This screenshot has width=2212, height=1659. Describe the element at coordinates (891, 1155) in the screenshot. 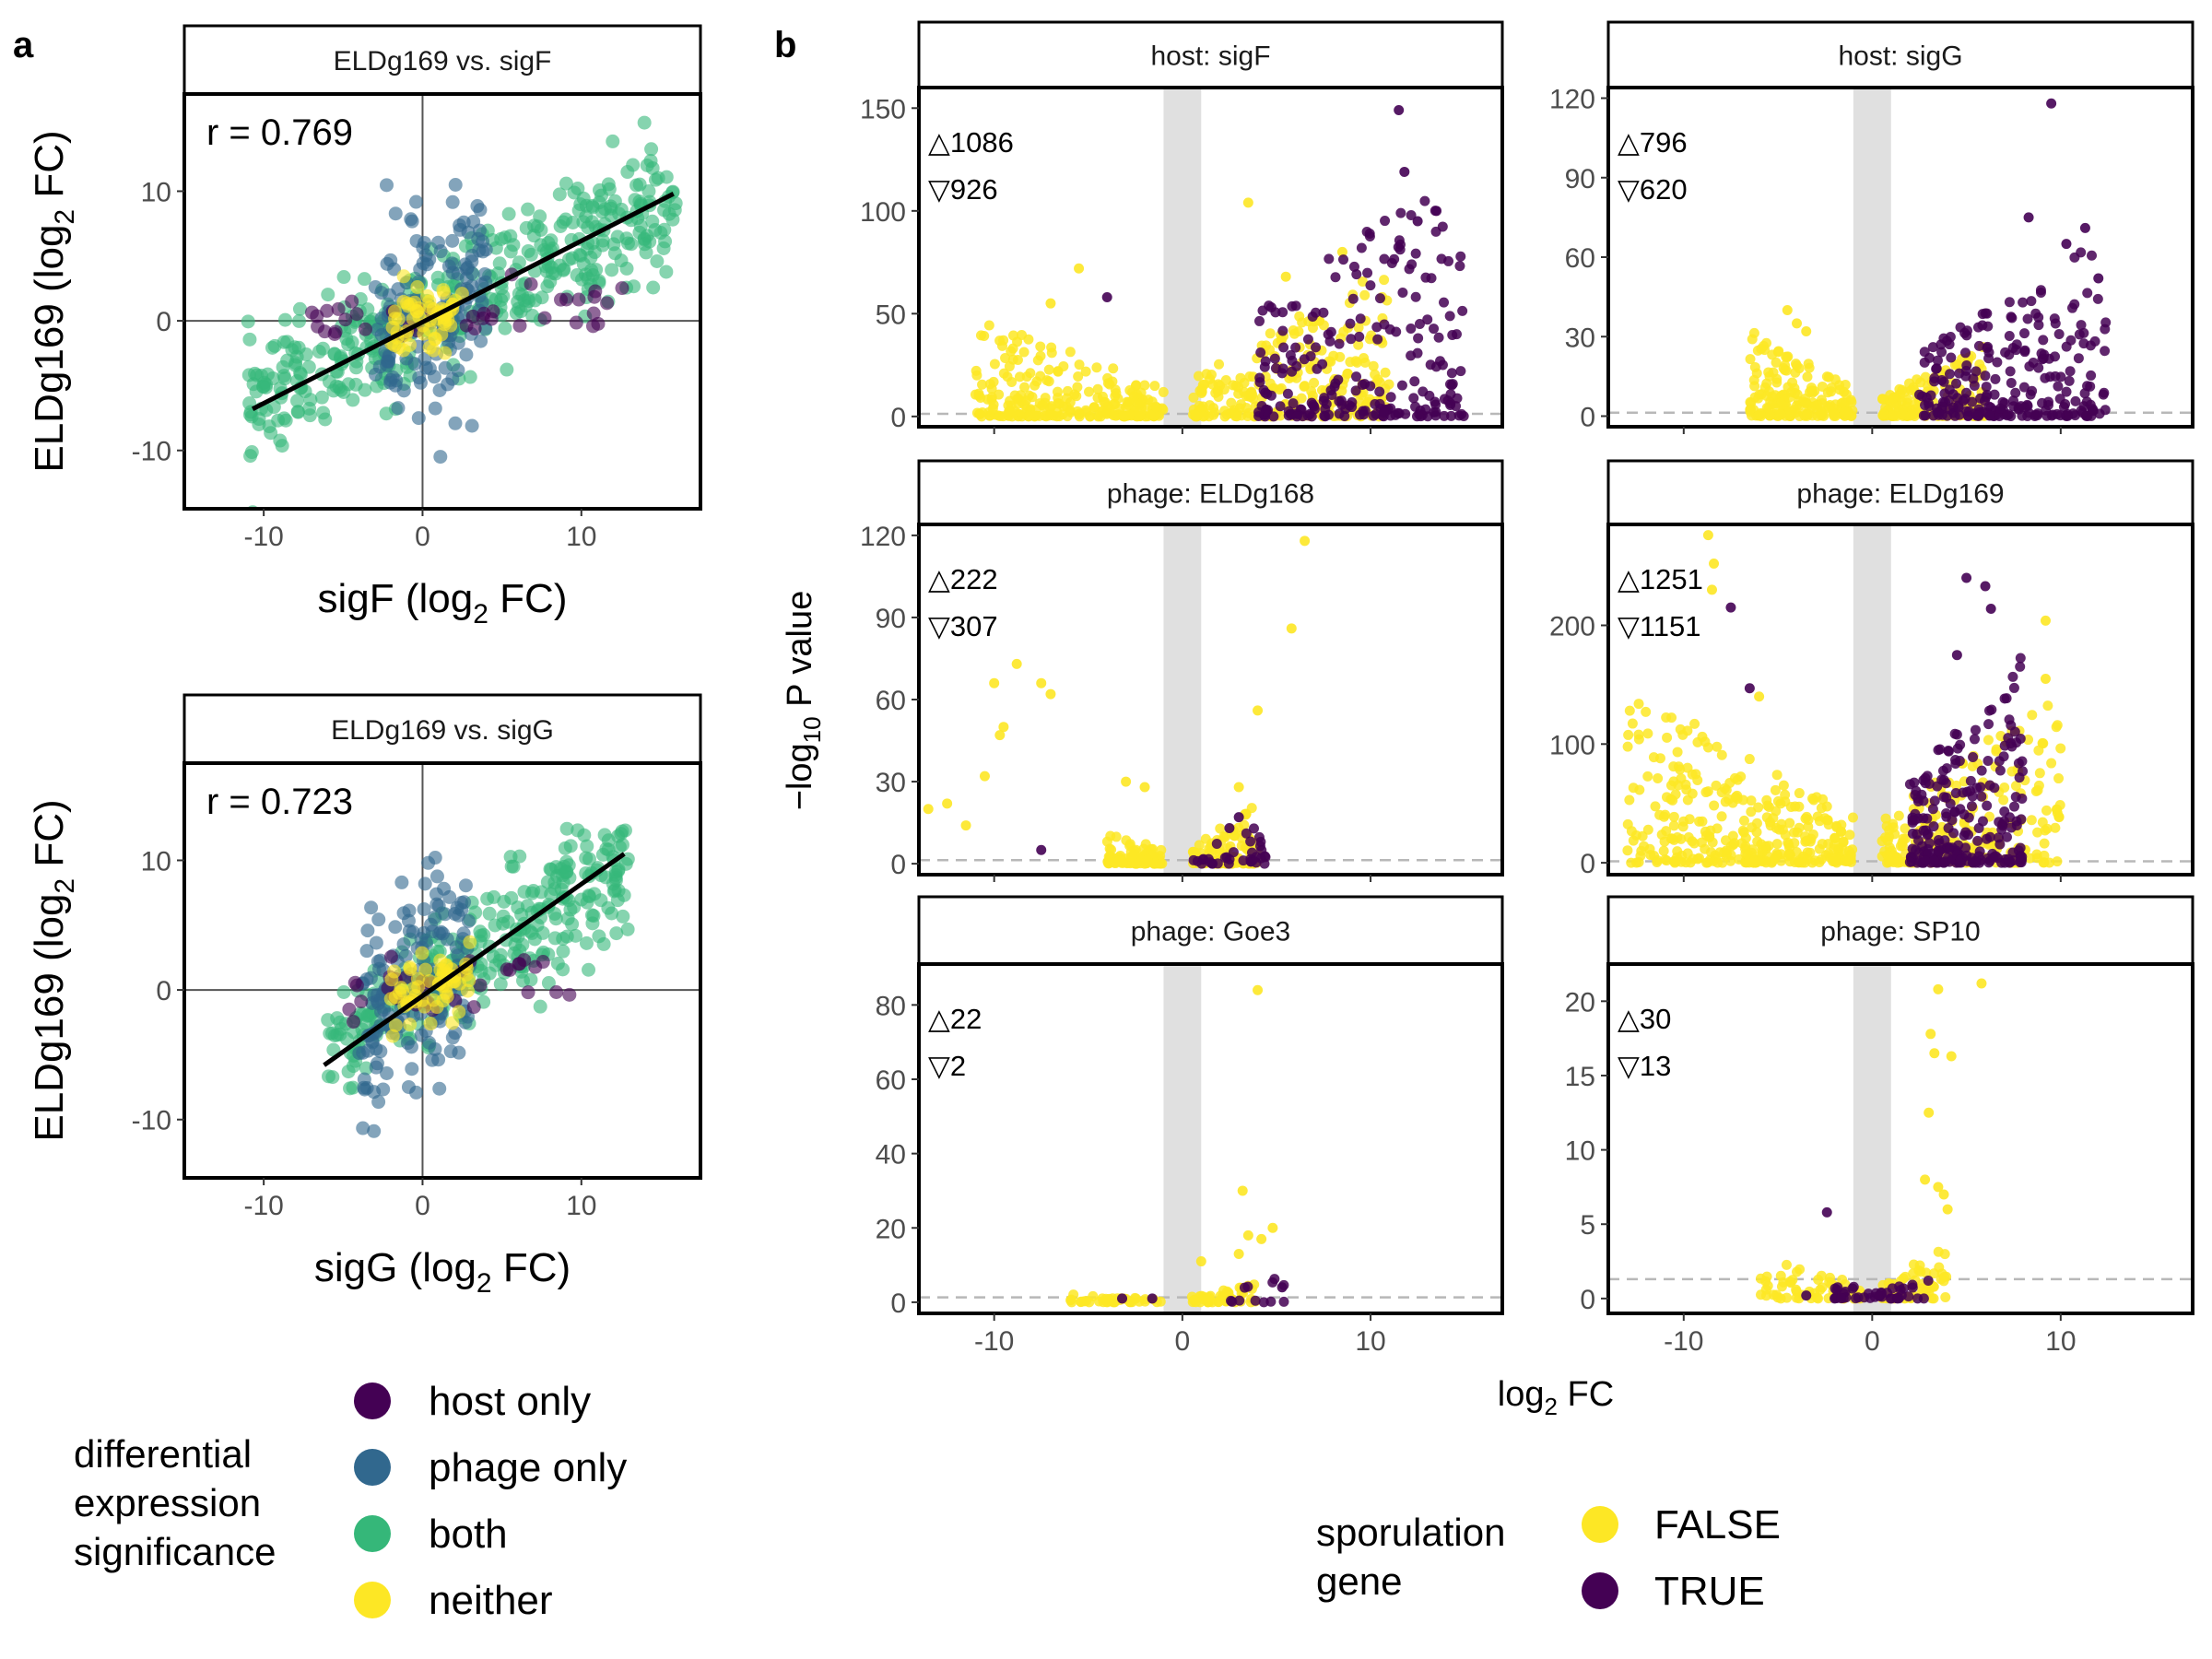

I see `y-tick-label: 40` at that location.